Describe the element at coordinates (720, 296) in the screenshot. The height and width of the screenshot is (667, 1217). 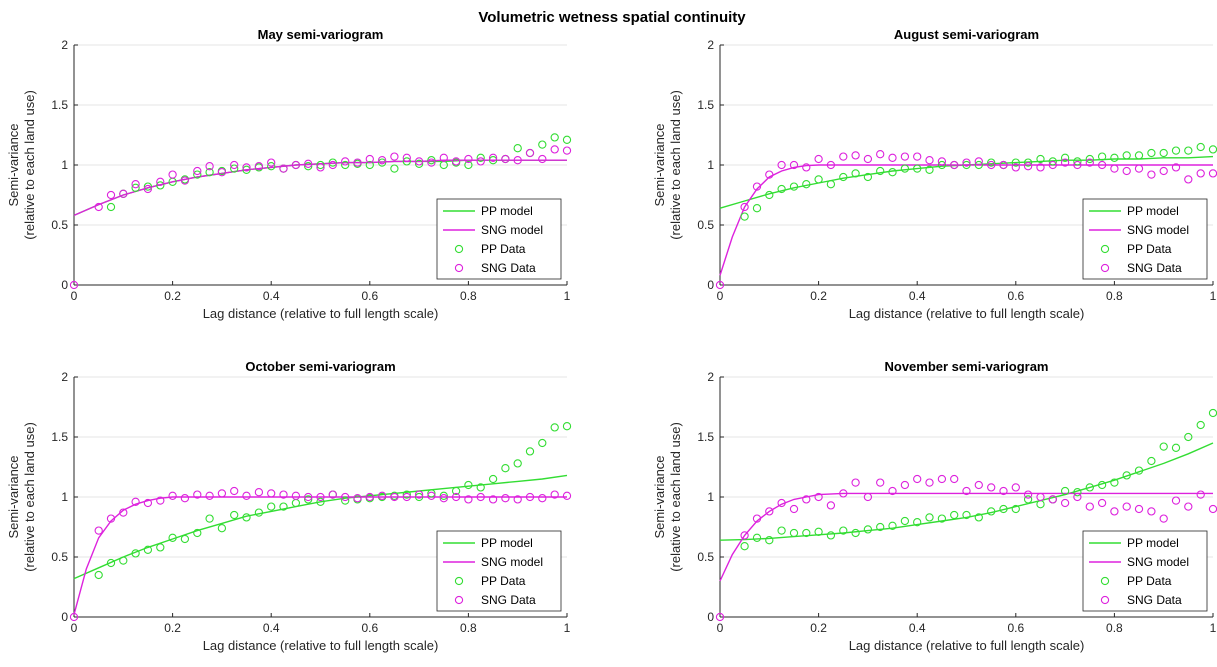
I see `chart-2-x-tick-label-0: 0` at that location.